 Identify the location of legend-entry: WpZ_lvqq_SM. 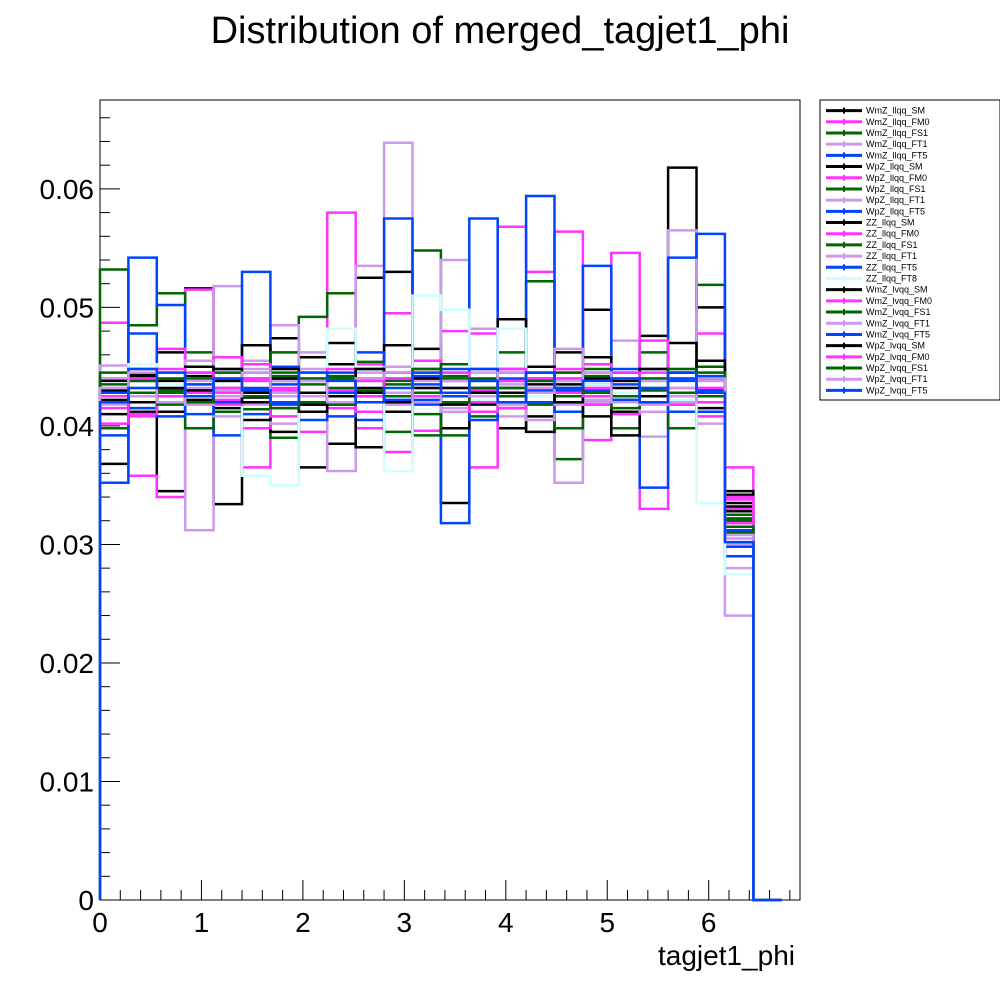
(875, 346).